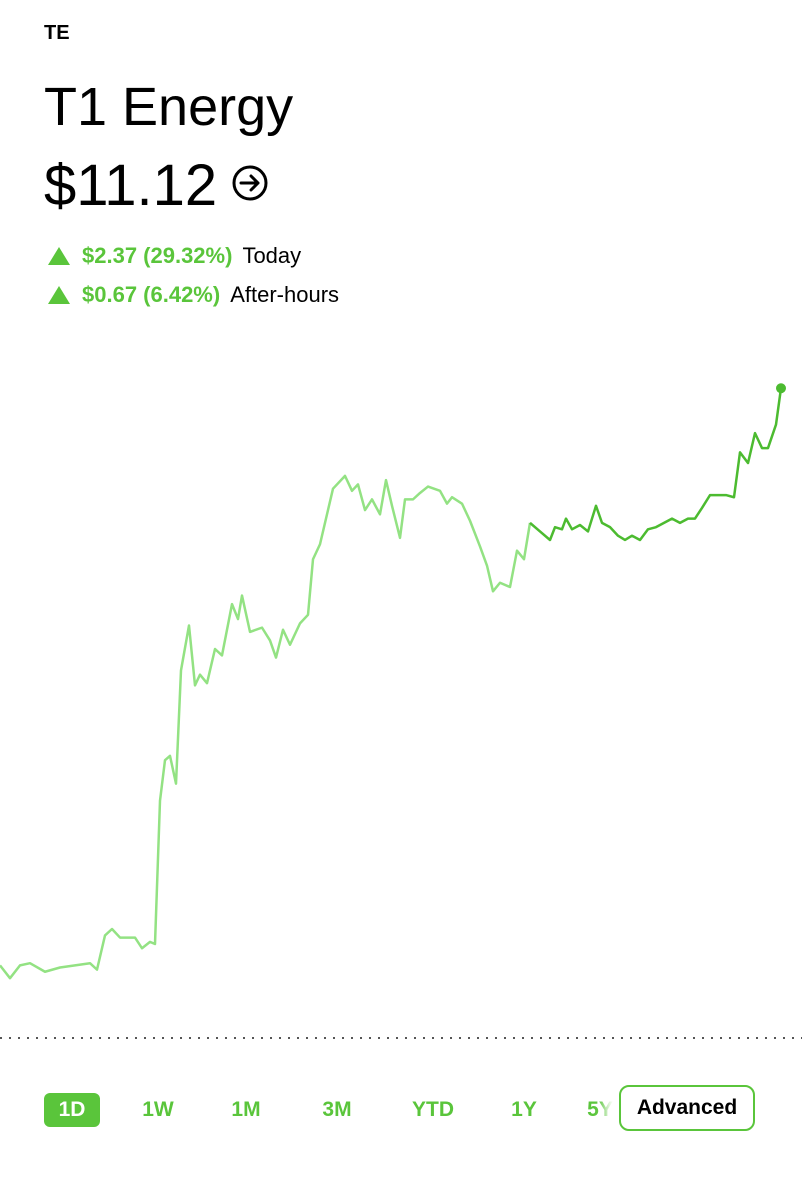  What do you see at coordinates (337, 1109) in the screenshot?
I see `range-tab: 3M` at bounding box center [337, 1109].